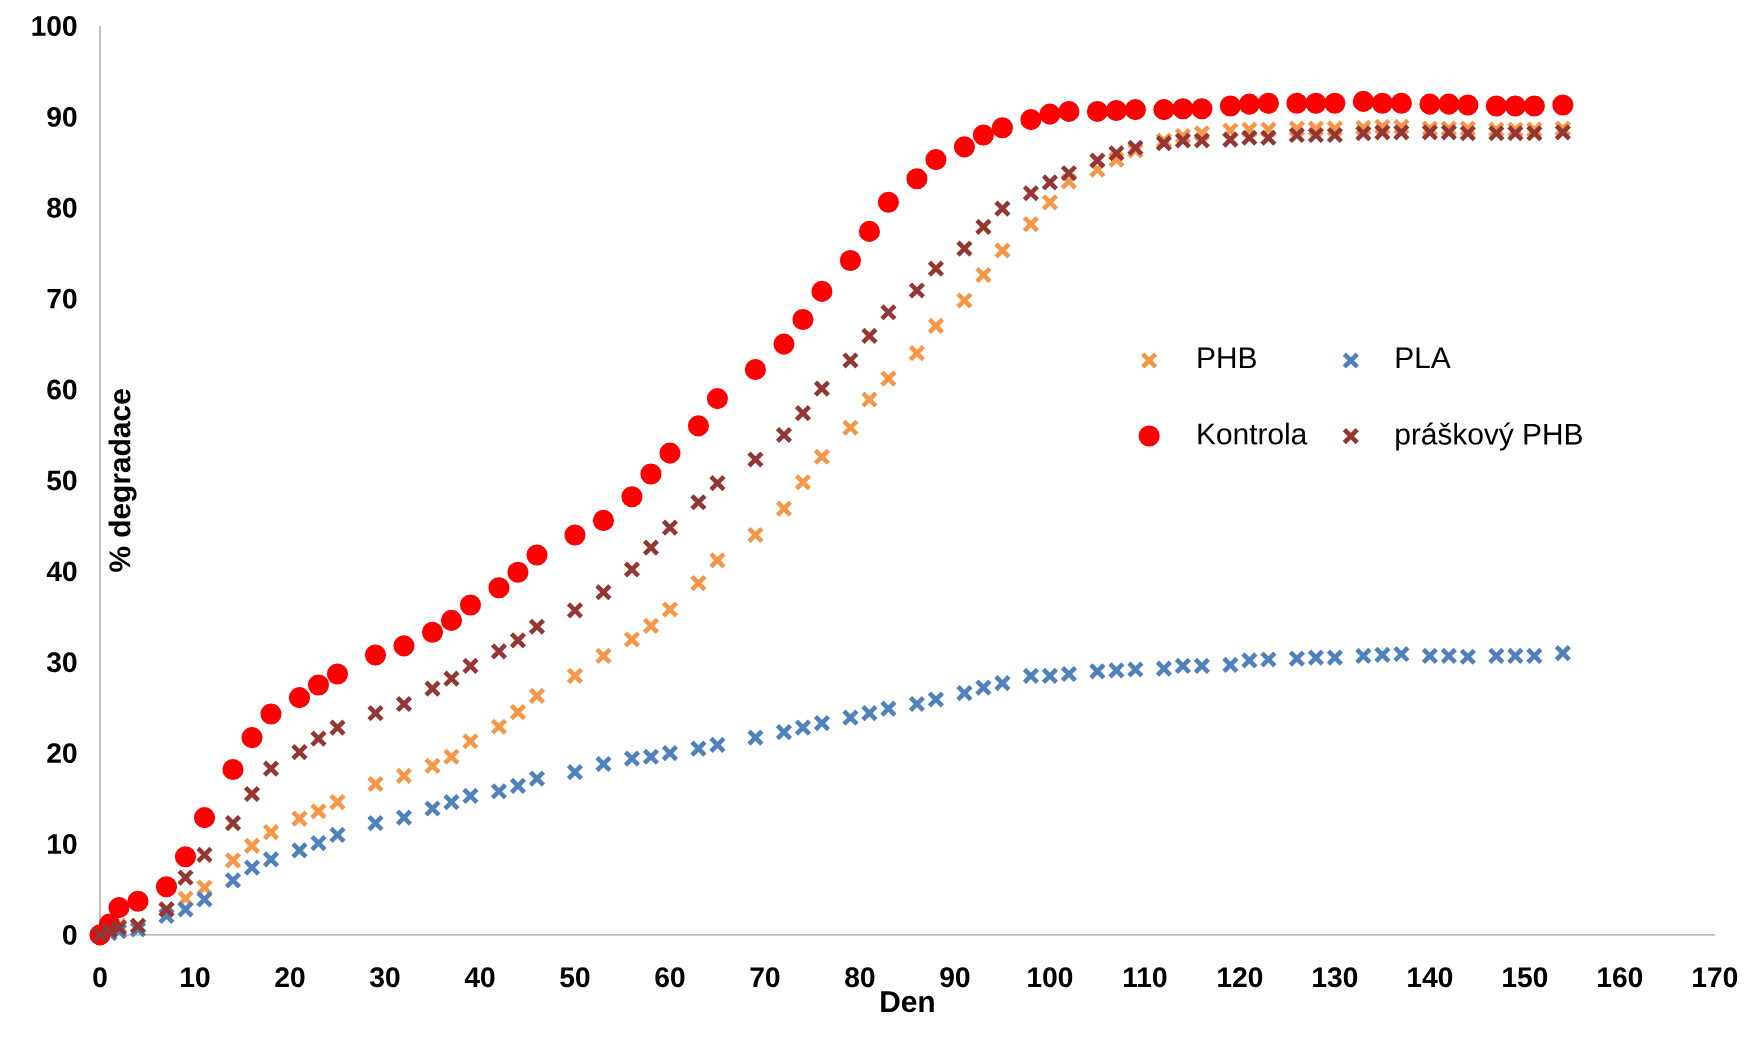  Describe the element at coordinates (1715, 977) in the screenshot. I see `x-tick-label: 170` at that location.